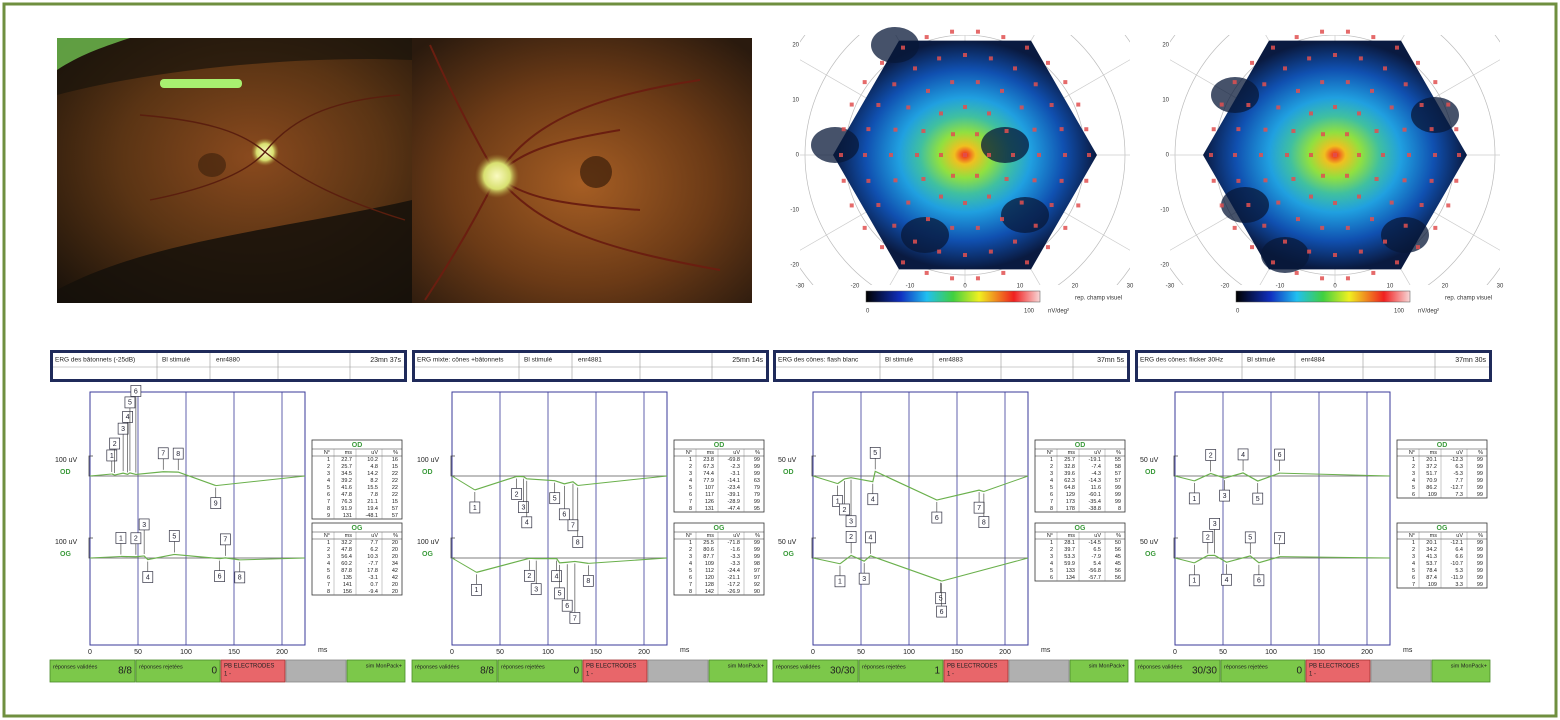 Image resolution: width=1560 pixels, height=720 pixels. Describe the element at coordinates (1118, 578) in the screenshot. I see `table-cell: 56` at that location.